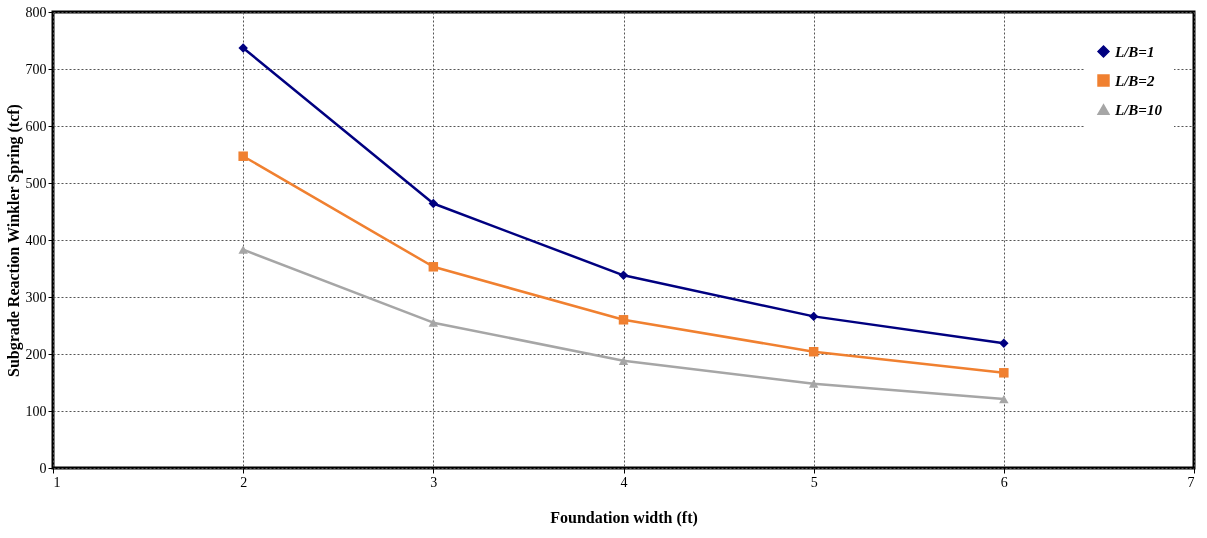 This screenshot has height=538, width=1207. I want to click on legend-label: L/B=10, so click(1138, 109).